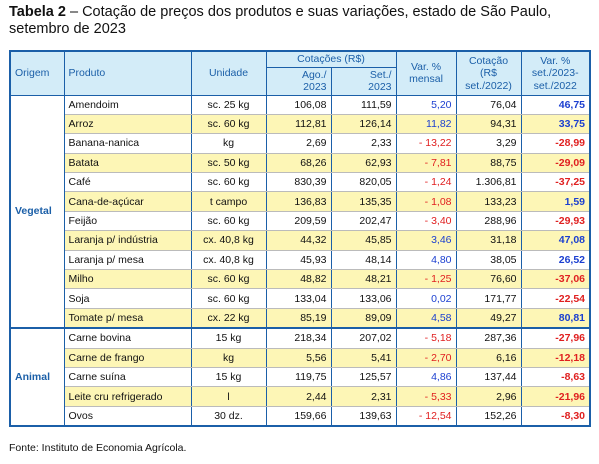 The image size is (599, 464). I want to click on price-aug: 830,39, so click(298, 182).